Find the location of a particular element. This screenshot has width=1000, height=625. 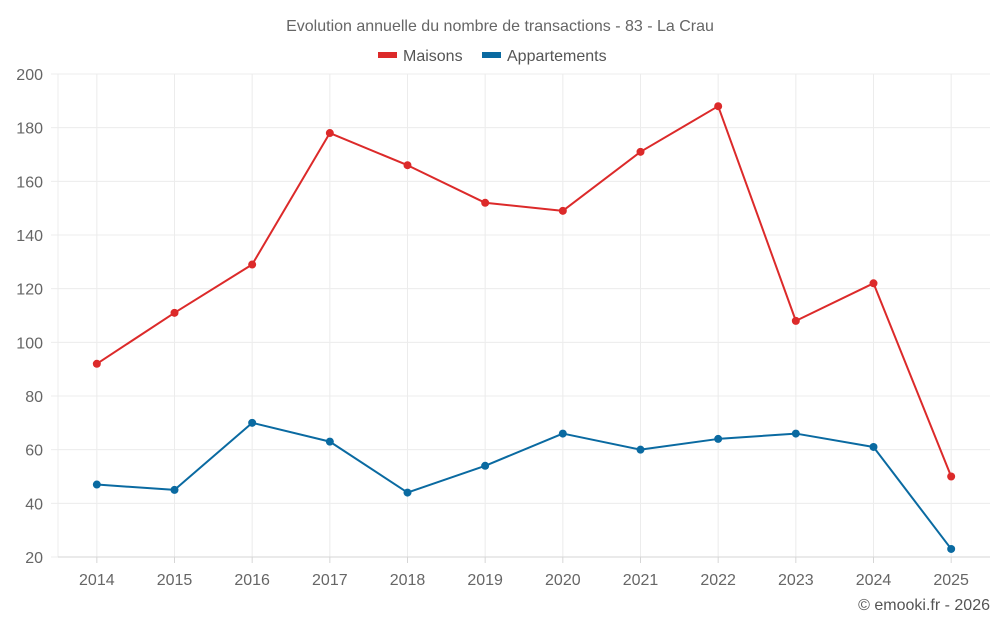

x-tick-label: 2025 is located at coordinates (951, 580).